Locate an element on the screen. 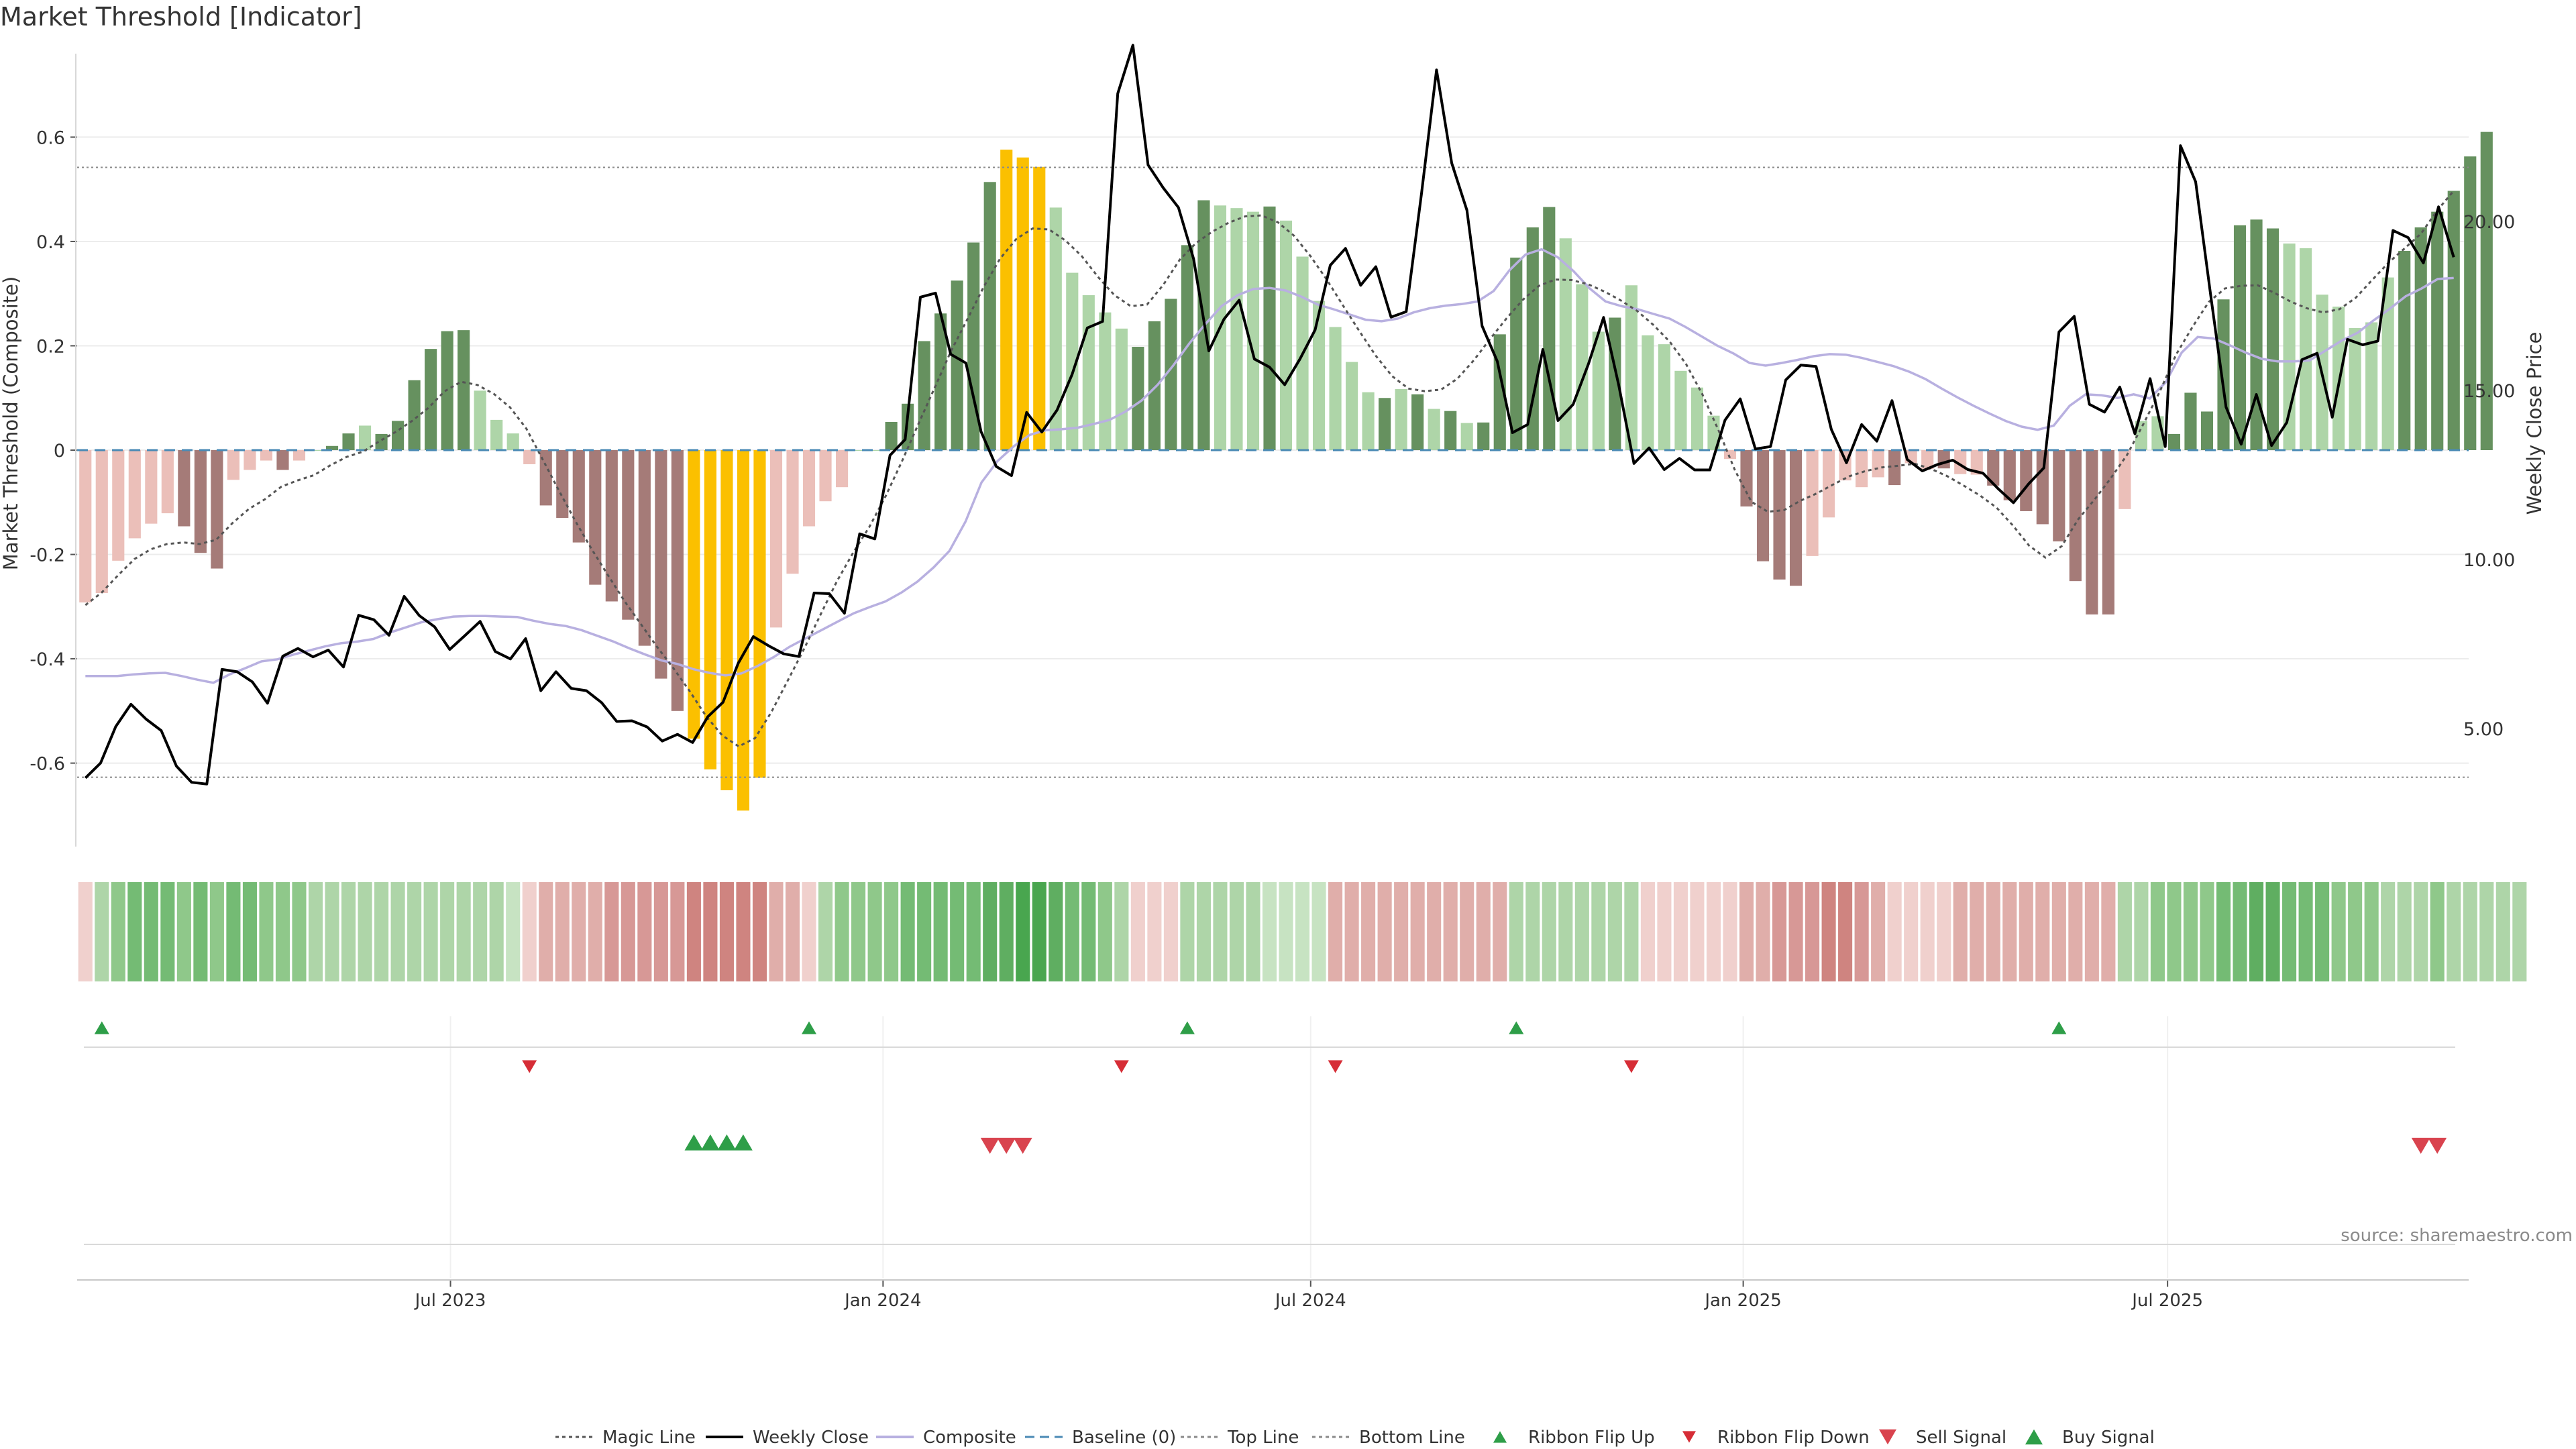 The image size is (2576, 1449). y-tick-label-right: 15.00 is located at coordinates (2489, 391).